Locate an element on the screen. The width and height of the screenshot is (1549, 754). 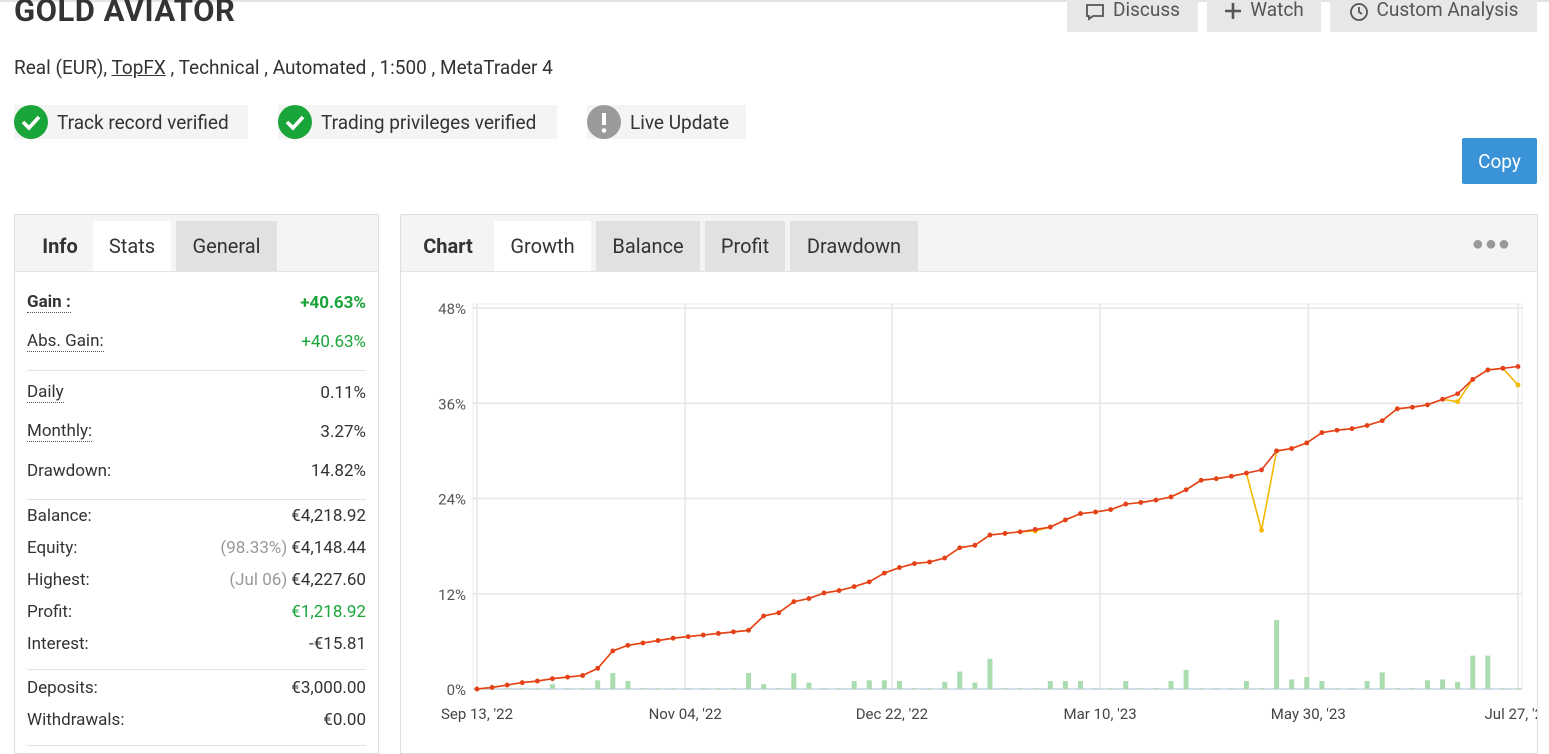
badge-label: Track record verified is located at coordinates (143, 122).